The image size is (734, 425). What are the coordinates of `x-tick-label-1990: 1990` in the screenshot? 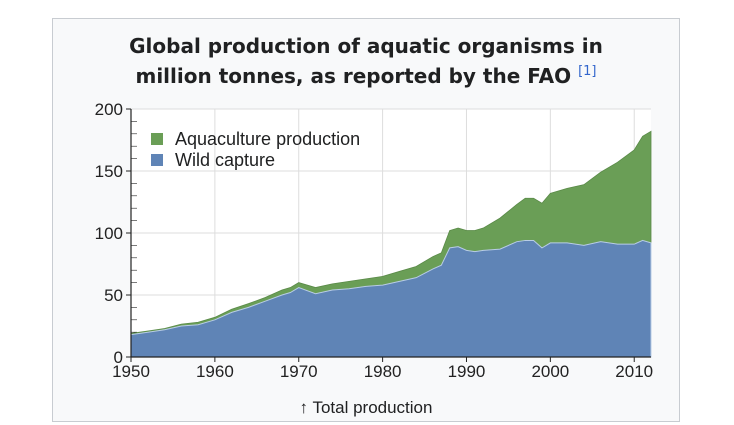 It's located at (467, 371).